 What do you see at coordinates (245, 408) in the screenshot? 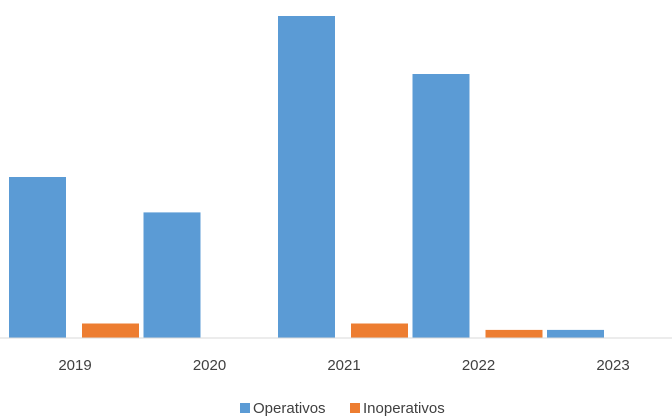
I see `legend-swatch-operativos` at bounding box center [245, 408].